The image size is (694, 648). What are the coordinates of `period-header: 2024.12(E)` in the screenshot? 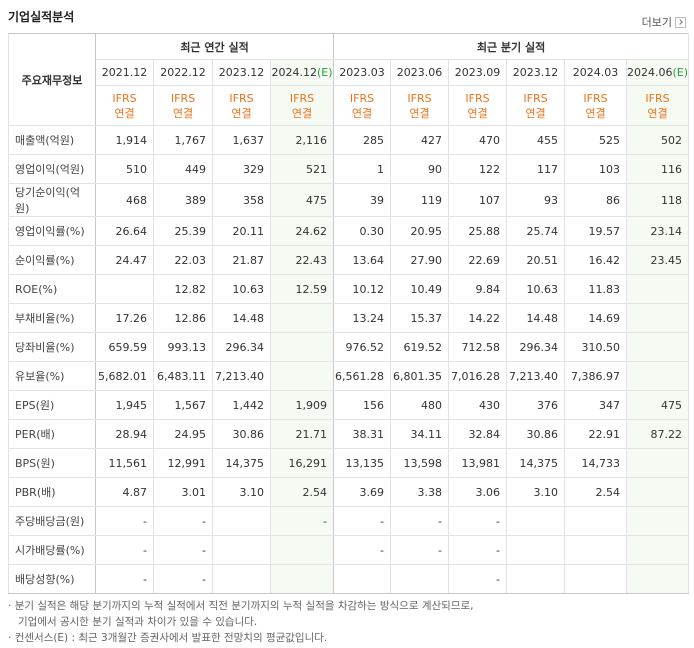 It's located at (302, 72).